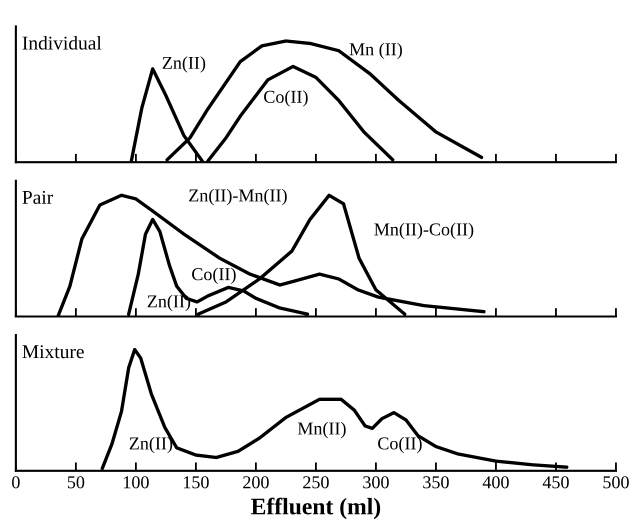 The image size is (635, 529). I want to click on x-tick-label: 300, so click(376, 482).